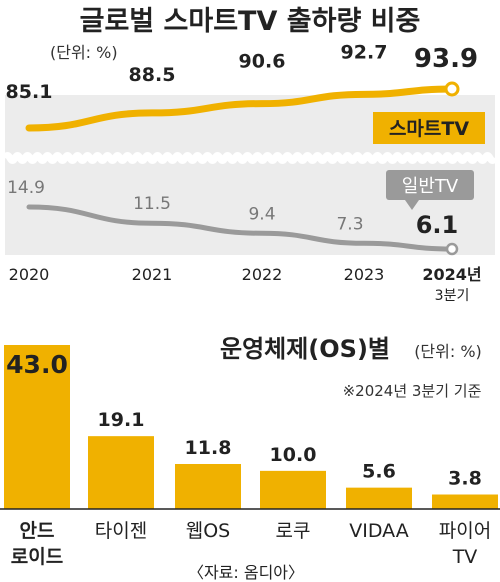 The height and width of the screenshot is (582, 500). I want to click on bar-category-label-3: 웹OS, so click(208, 531).